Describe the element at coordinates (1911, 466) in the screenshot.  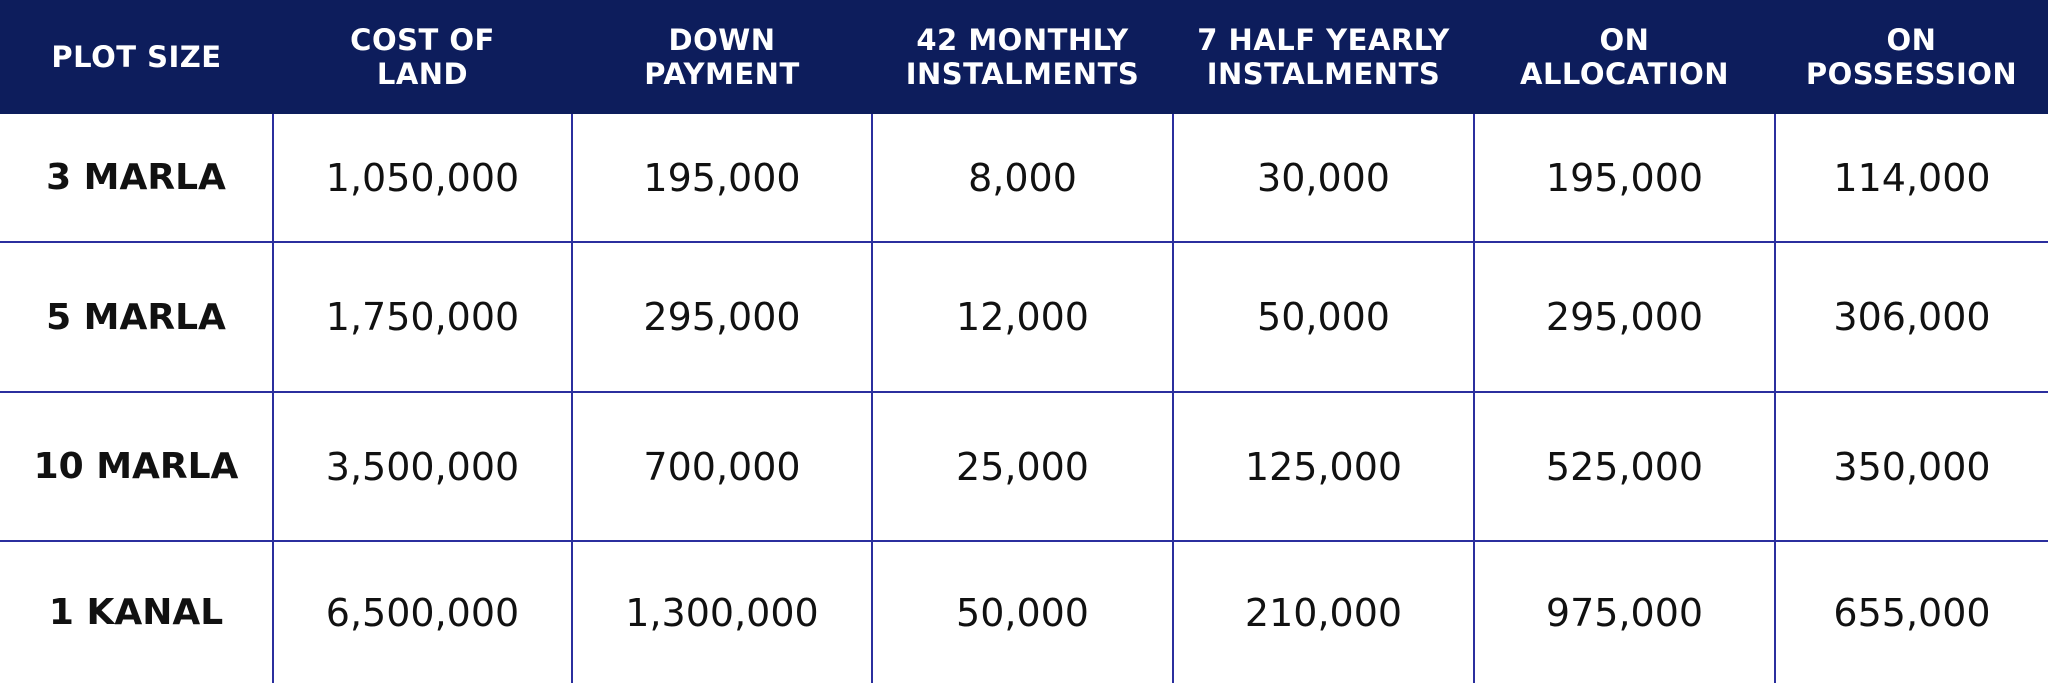
I see `cell-on-possession: 350,000` at that location.